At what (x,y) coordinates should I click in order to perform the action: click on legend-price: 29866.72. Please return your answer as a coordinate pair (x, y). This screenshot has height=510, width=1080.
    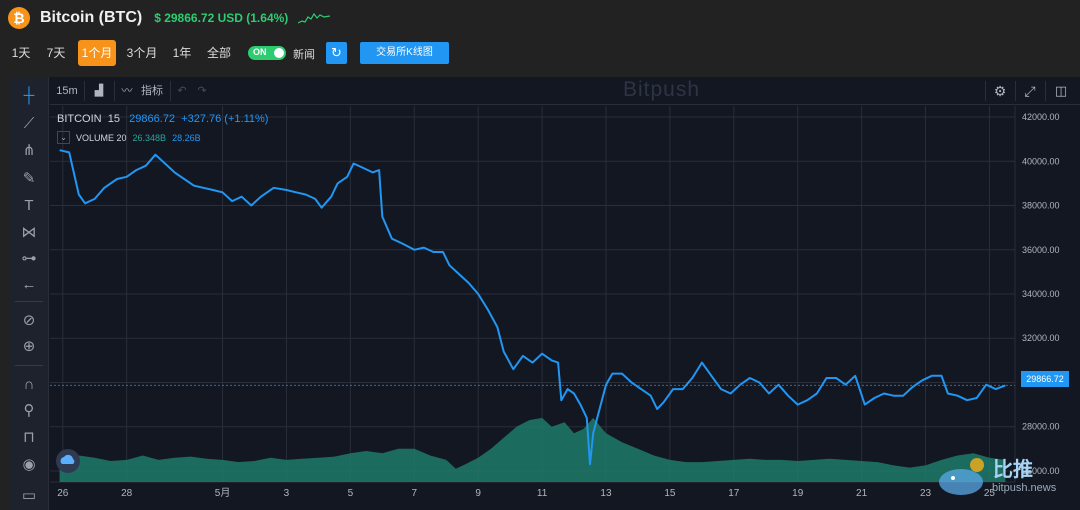
    Looking at the image, I should click on (152, 119).